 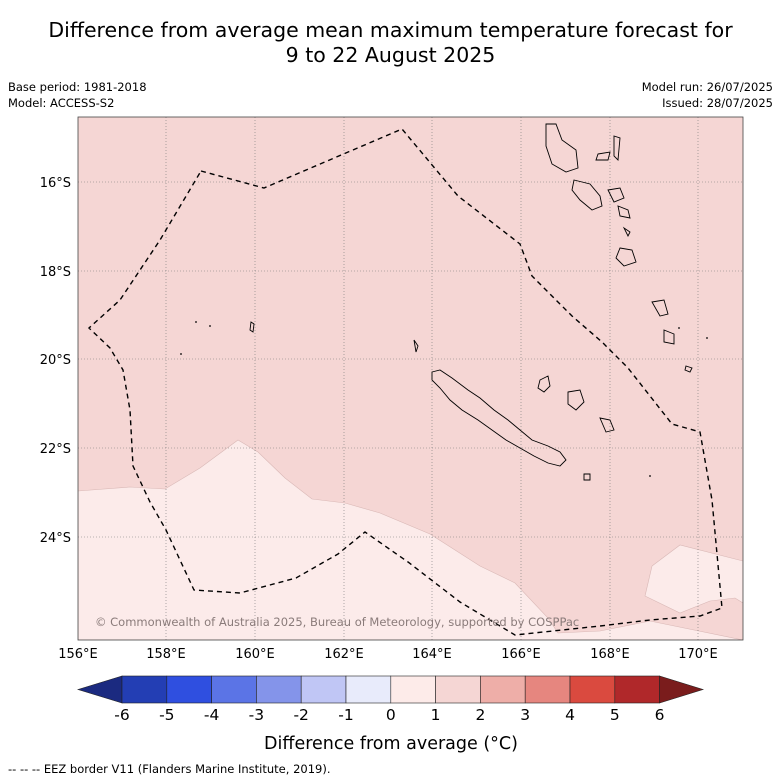 What do you see at coordinates (693, 579) in the screenshot?
I see `anomaly-region-0-to-1-east` at bounding box center [693, 579].